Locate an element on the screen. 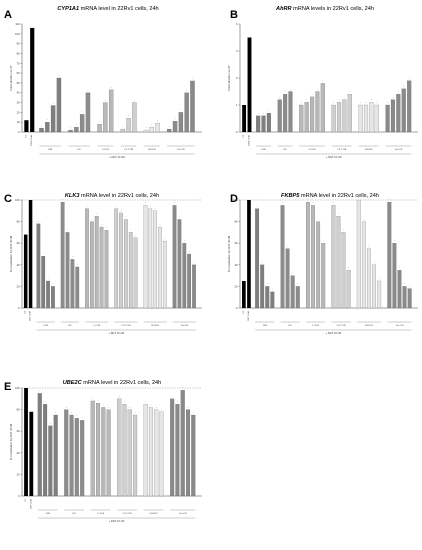 This screenshot has height=550, width=422. y-tick-label: 2 is located at coordinates (237, 78).